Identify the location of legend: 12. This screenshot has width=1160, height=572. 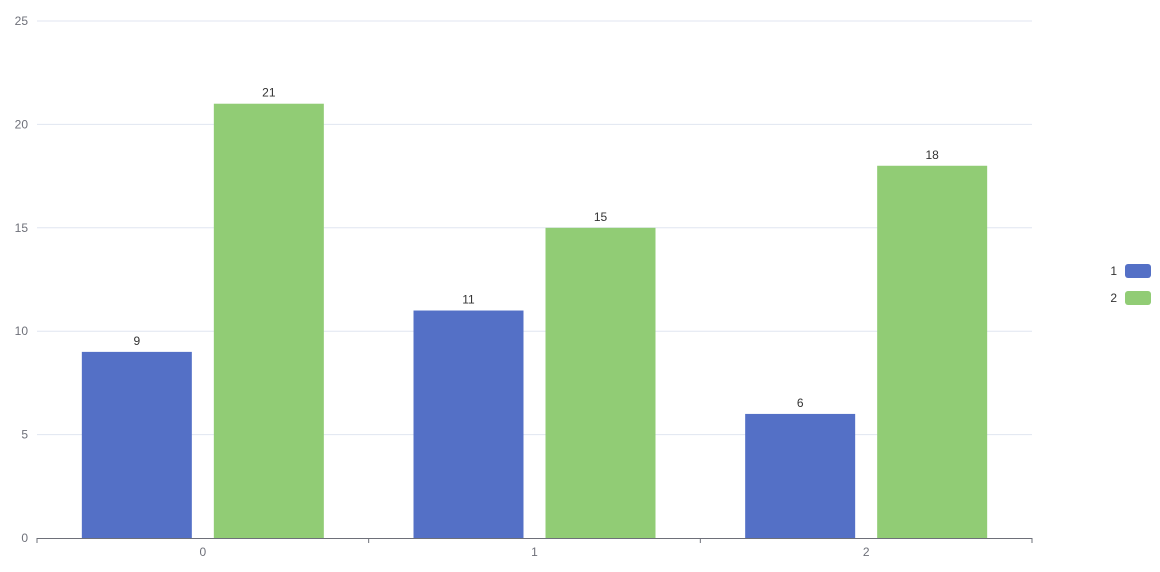
(1130, 284).